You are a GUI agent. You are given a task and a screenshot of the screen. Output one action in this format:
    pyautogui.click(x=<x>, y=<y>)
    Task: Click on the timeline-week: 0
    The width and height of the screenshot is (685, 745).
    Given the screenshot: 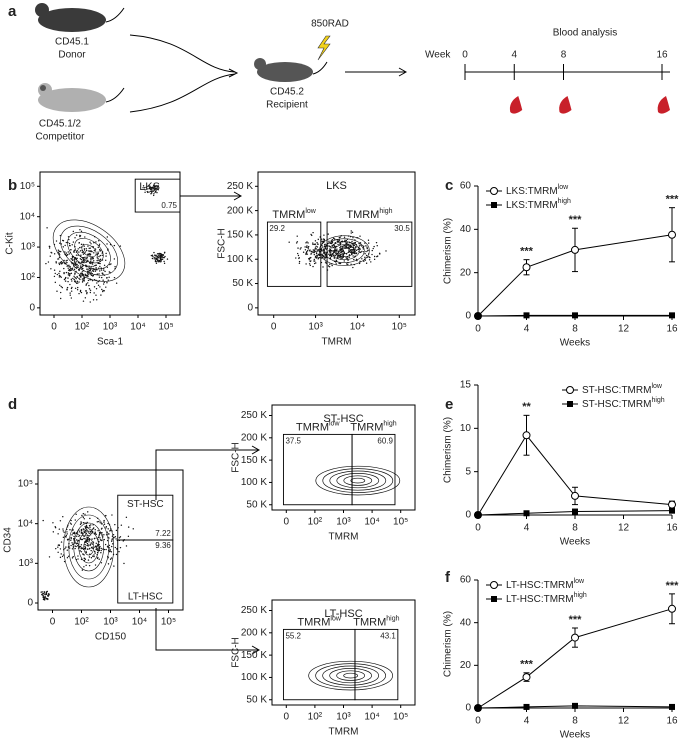 What is the action you would take?
    pyautogui.click(x=465, y=55)
    